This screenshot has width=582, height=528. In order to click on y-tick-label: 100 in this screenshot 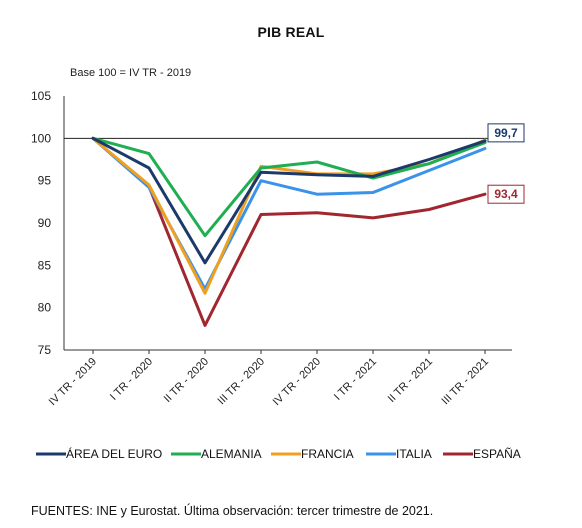, I will do `click(41, 138)`.